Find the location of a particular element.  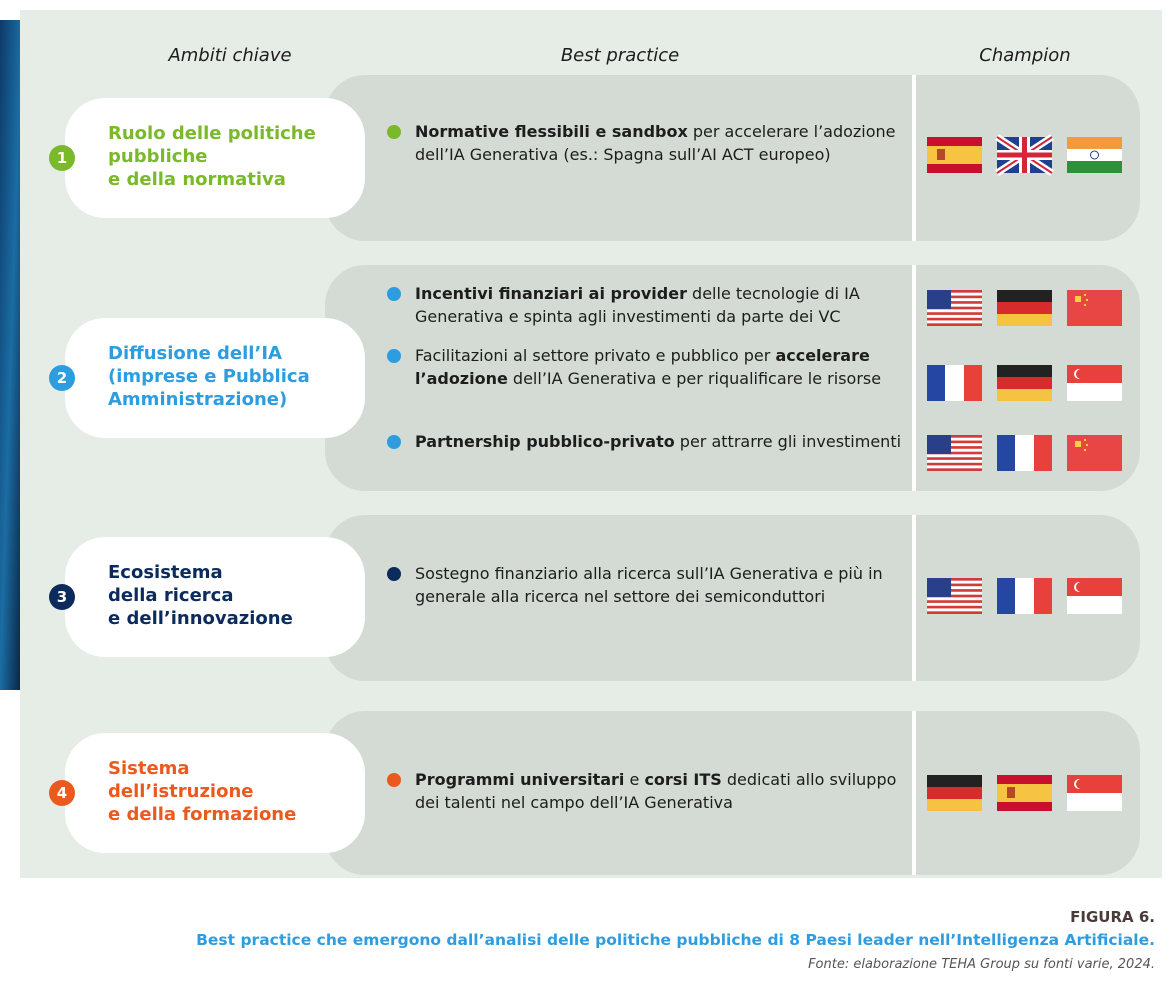

area-title: pubbliche is located at coordinates (158, 156).